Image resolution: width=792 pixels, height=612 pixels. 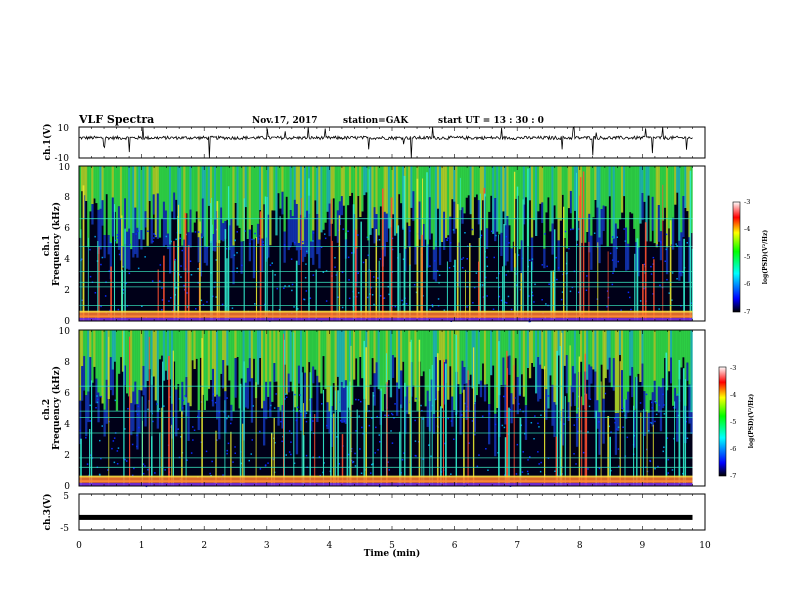 What do you see at coordinates (393, 546) in the screenshot?
I see `x-axis-tick-labels: 0 1 2 3 4 5 6 7 8 9 10` at bounding box center [393, 546].